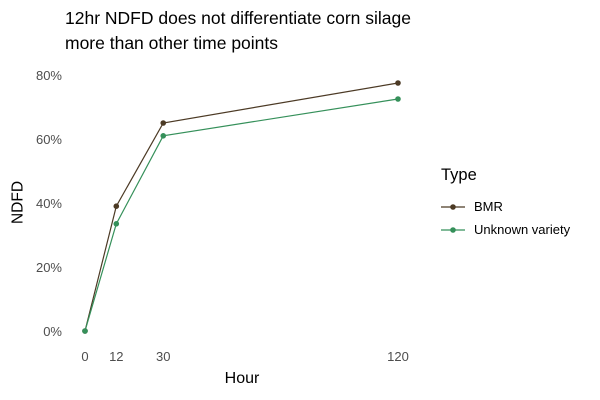 The width and height of the screenshot is (600, 400). What do you see at coordinates (242, 378) in the screenshot?
I see `x-axis-title: Hour` at bounding box center [242, 378].